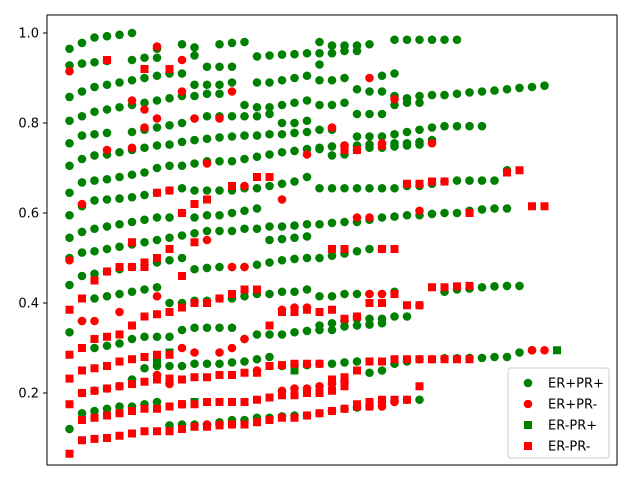 This screenshot has height=480, width=640. Describe the element at coordinates (569, 447) in the screenshot. I see `legend-label: ER-PR-` at that location.